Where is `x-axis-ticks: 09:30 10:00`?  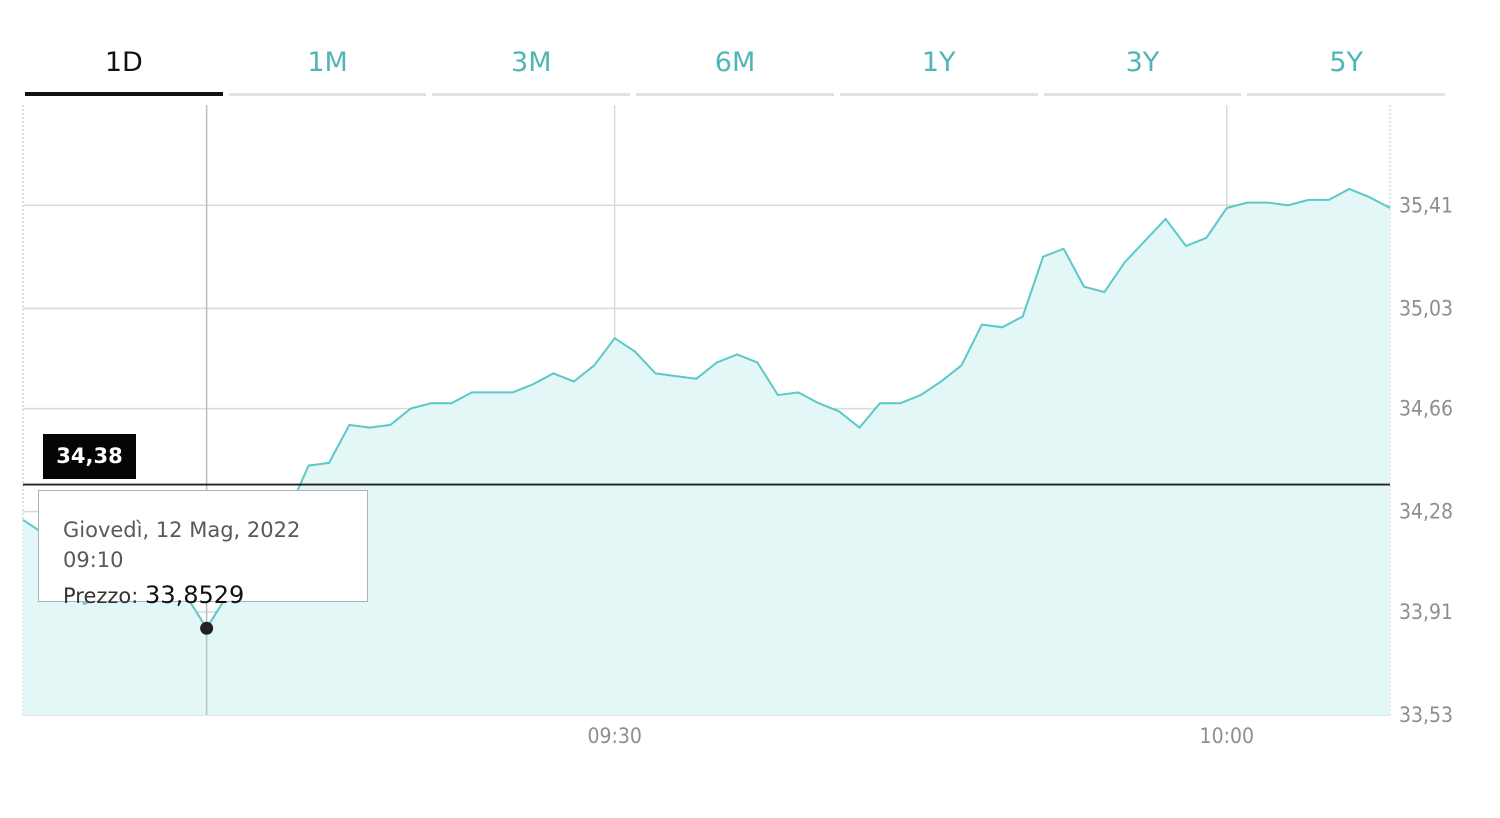 x-axis-ticks: 09:30 10:00 is located at coordinates (920, 736).